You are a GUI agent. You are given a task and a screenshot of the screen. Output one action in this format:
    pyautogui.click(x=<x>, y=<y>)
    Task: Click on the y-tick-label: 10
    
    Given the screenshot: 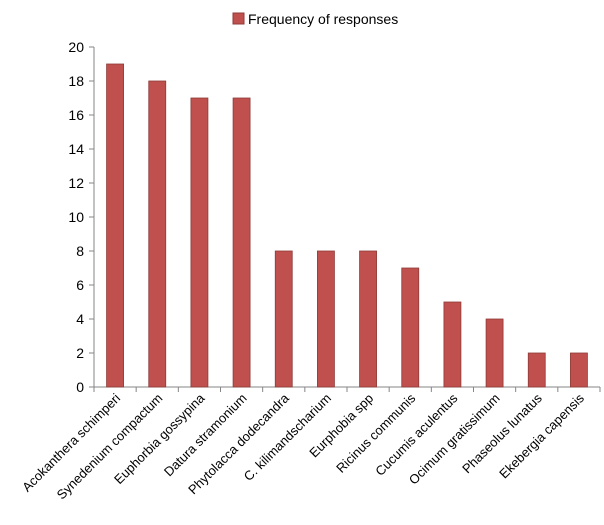 What is the action you would take?
    pyautogui.click(x=76, y=217)
    